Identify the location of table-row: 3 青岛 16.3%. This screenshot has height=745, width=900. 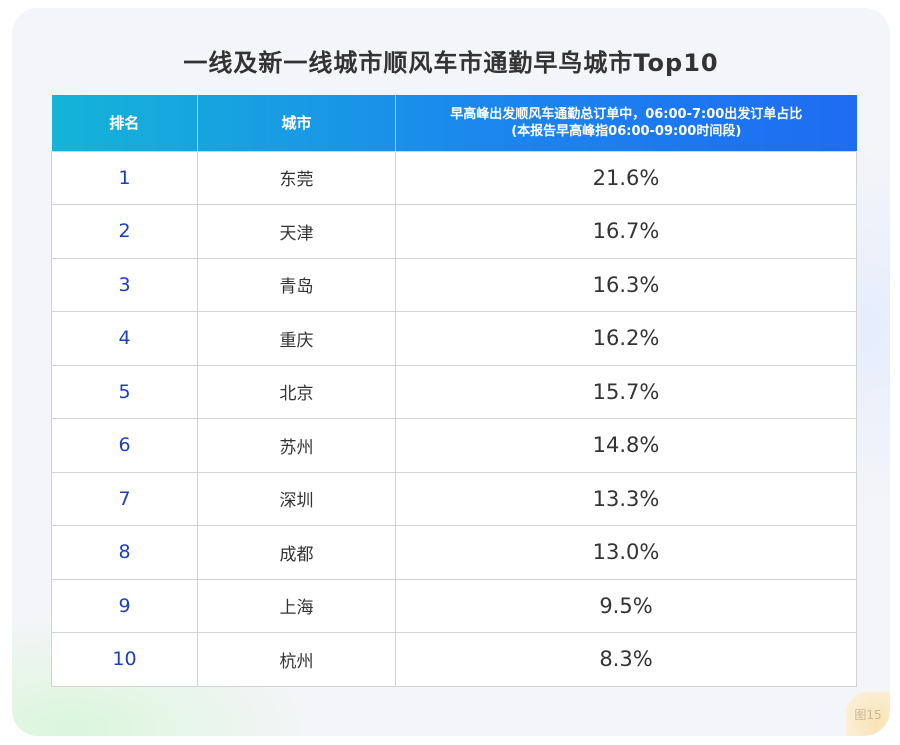
(454, 284).